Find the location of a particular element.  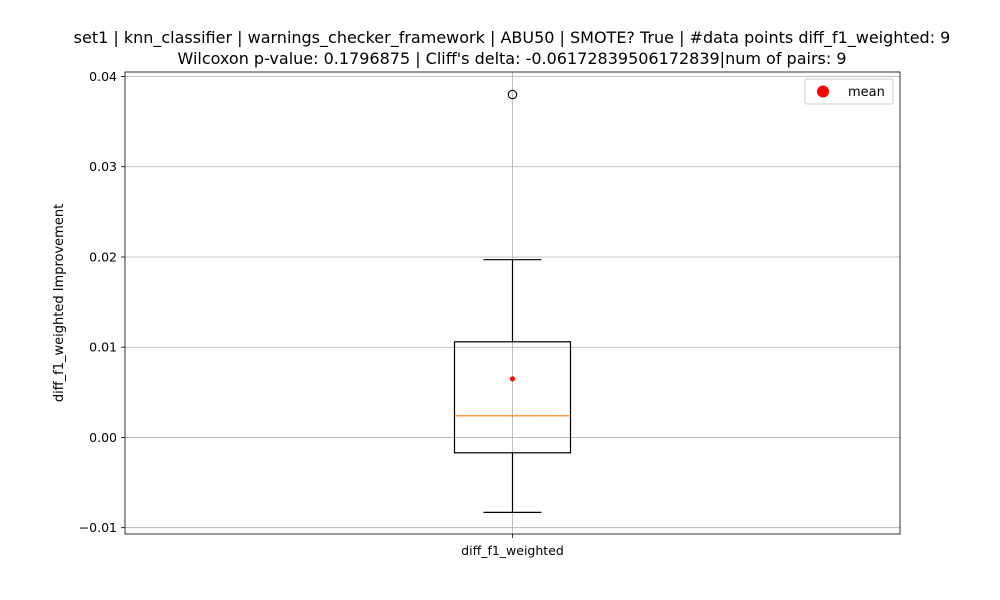

y-tick-label: 0.03 is located at coordinates (103, 166).